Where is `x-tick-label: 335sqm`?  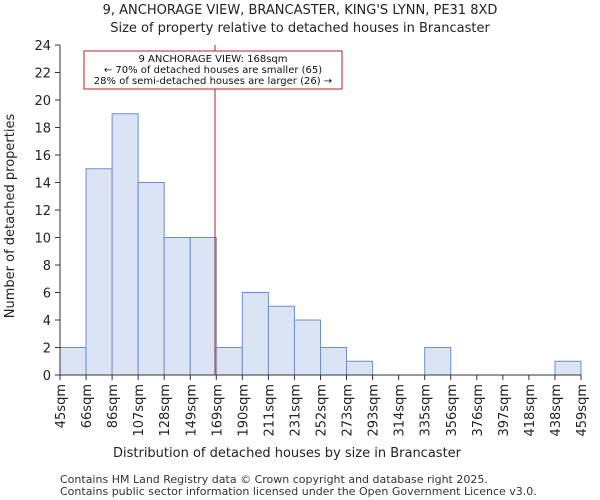
x-tick-label: 335sqm is located at coordinates (426, 410).